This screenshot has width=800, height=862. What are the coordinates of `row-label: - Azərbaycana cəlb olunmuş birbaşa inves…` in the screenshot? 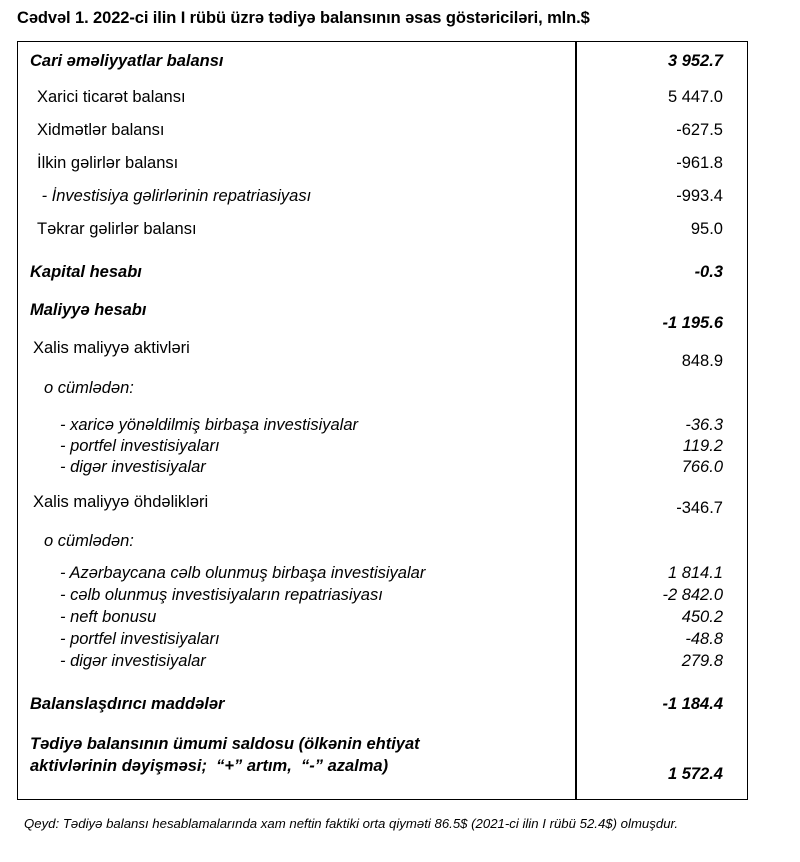 It's located at (243, 573).